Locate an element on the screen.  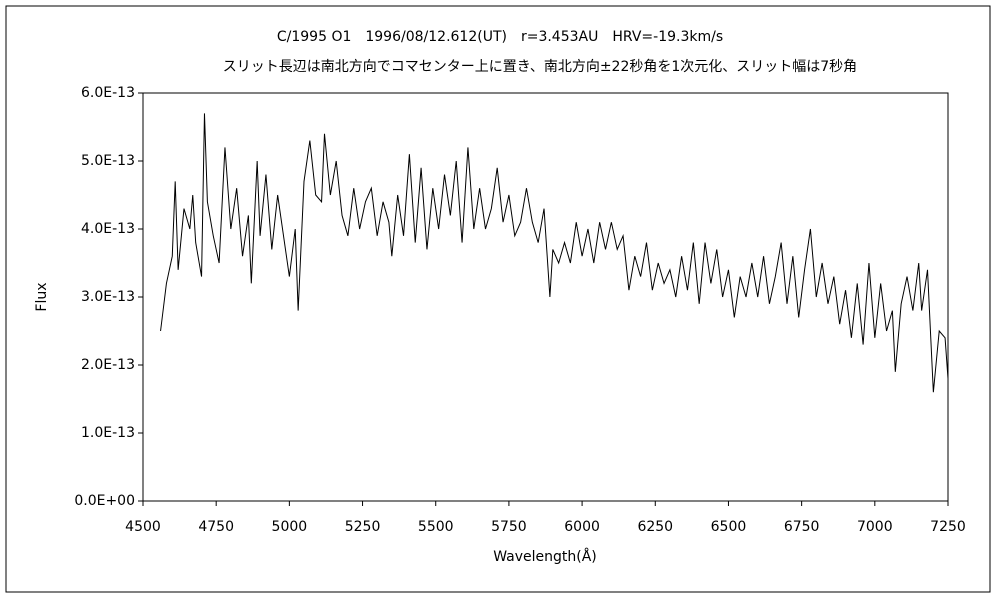
y-tick-label: 2.0E-13 is located at coordinates (108, 365).